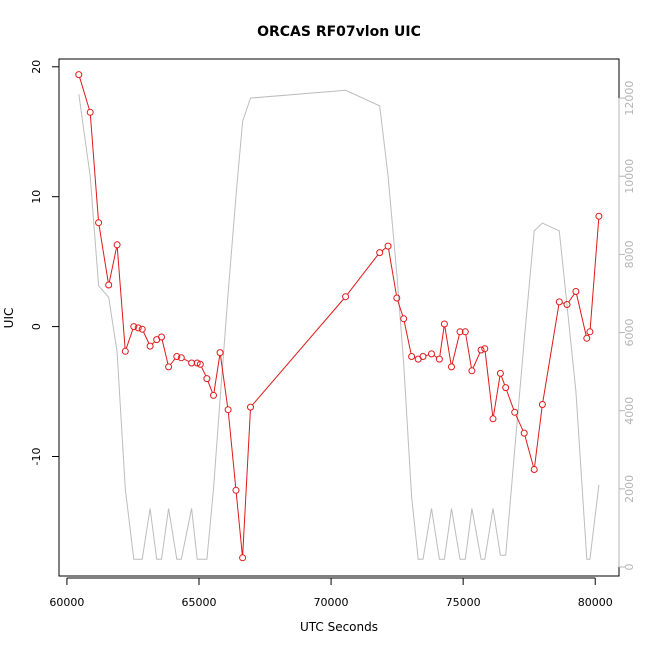  I want to click on y2-tick-label: 0, so click(629, 567).